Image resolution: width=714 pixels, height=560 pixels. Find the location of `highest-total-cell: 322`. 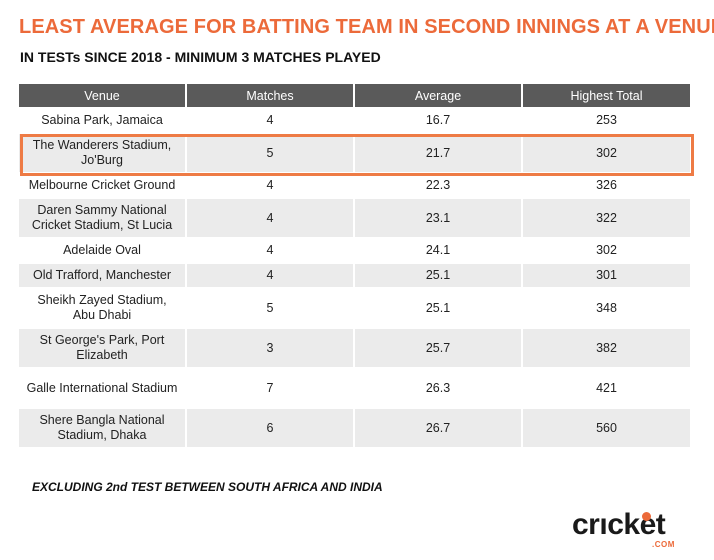

highest-total-cell: 322 is located at coordinates (606, 217).